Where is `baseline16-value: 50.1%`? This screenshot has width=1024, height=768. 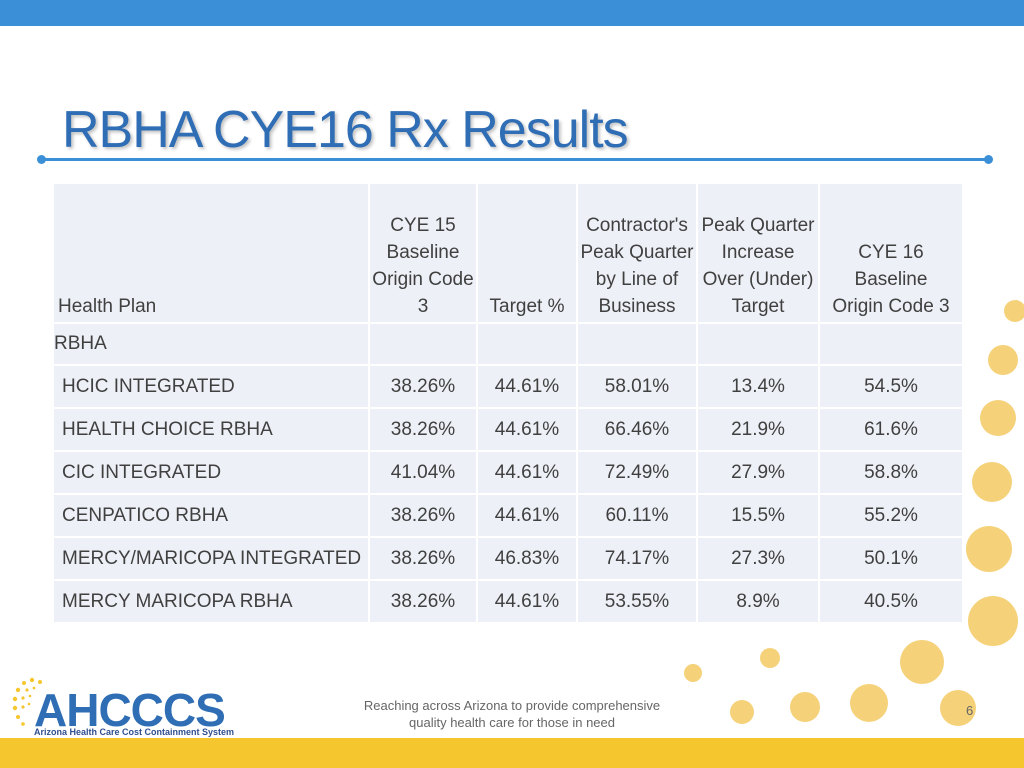 baseline16-value: 50.1% is located at coordinates (891, 558).